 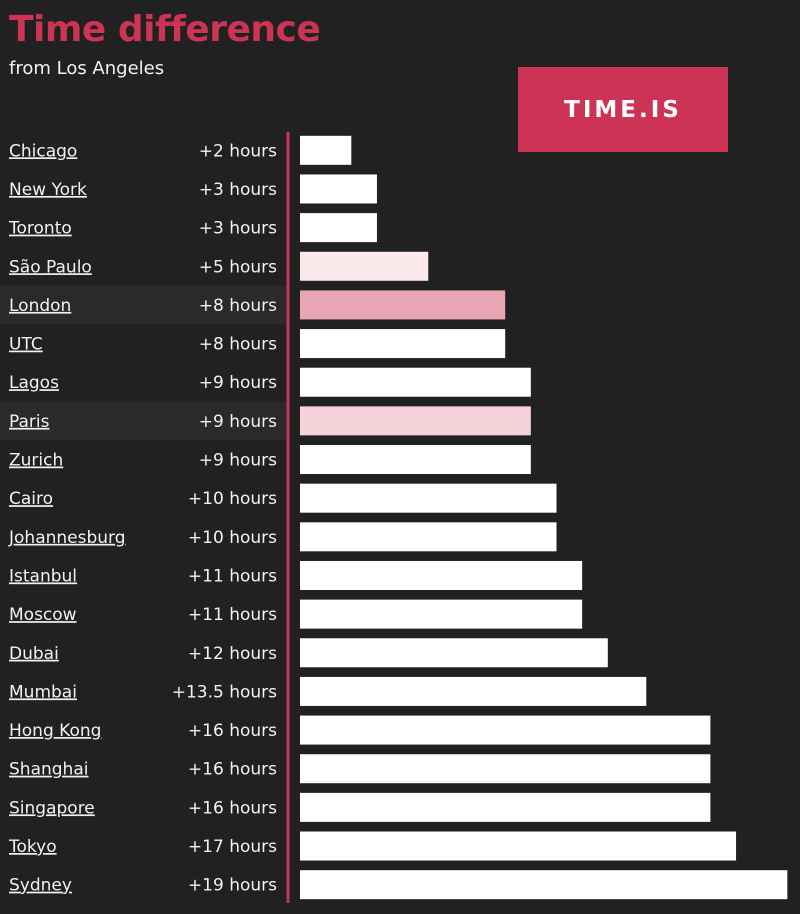 What do you see at coordinates (224, 692) in the screenshot?
I see `value-label: +13.5 hours` at bounding box center [224, 692].